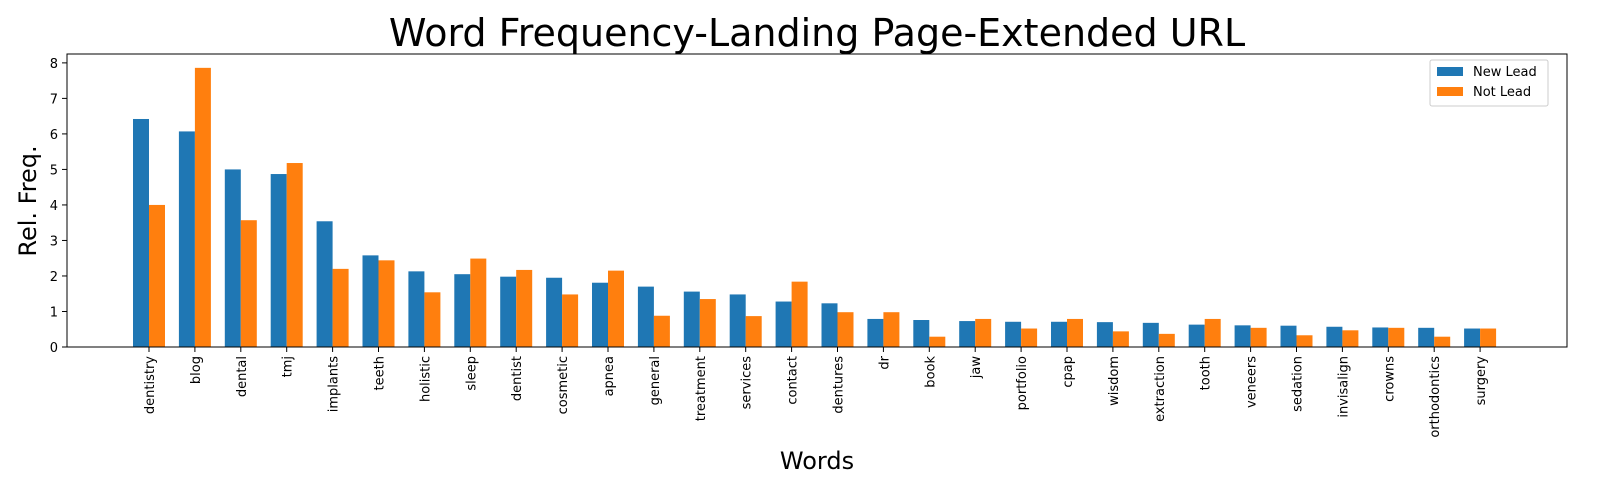  Describe the element at coordinates (370, 301) in the screenshot. I see `bar-new-lead-teeth` at that location.